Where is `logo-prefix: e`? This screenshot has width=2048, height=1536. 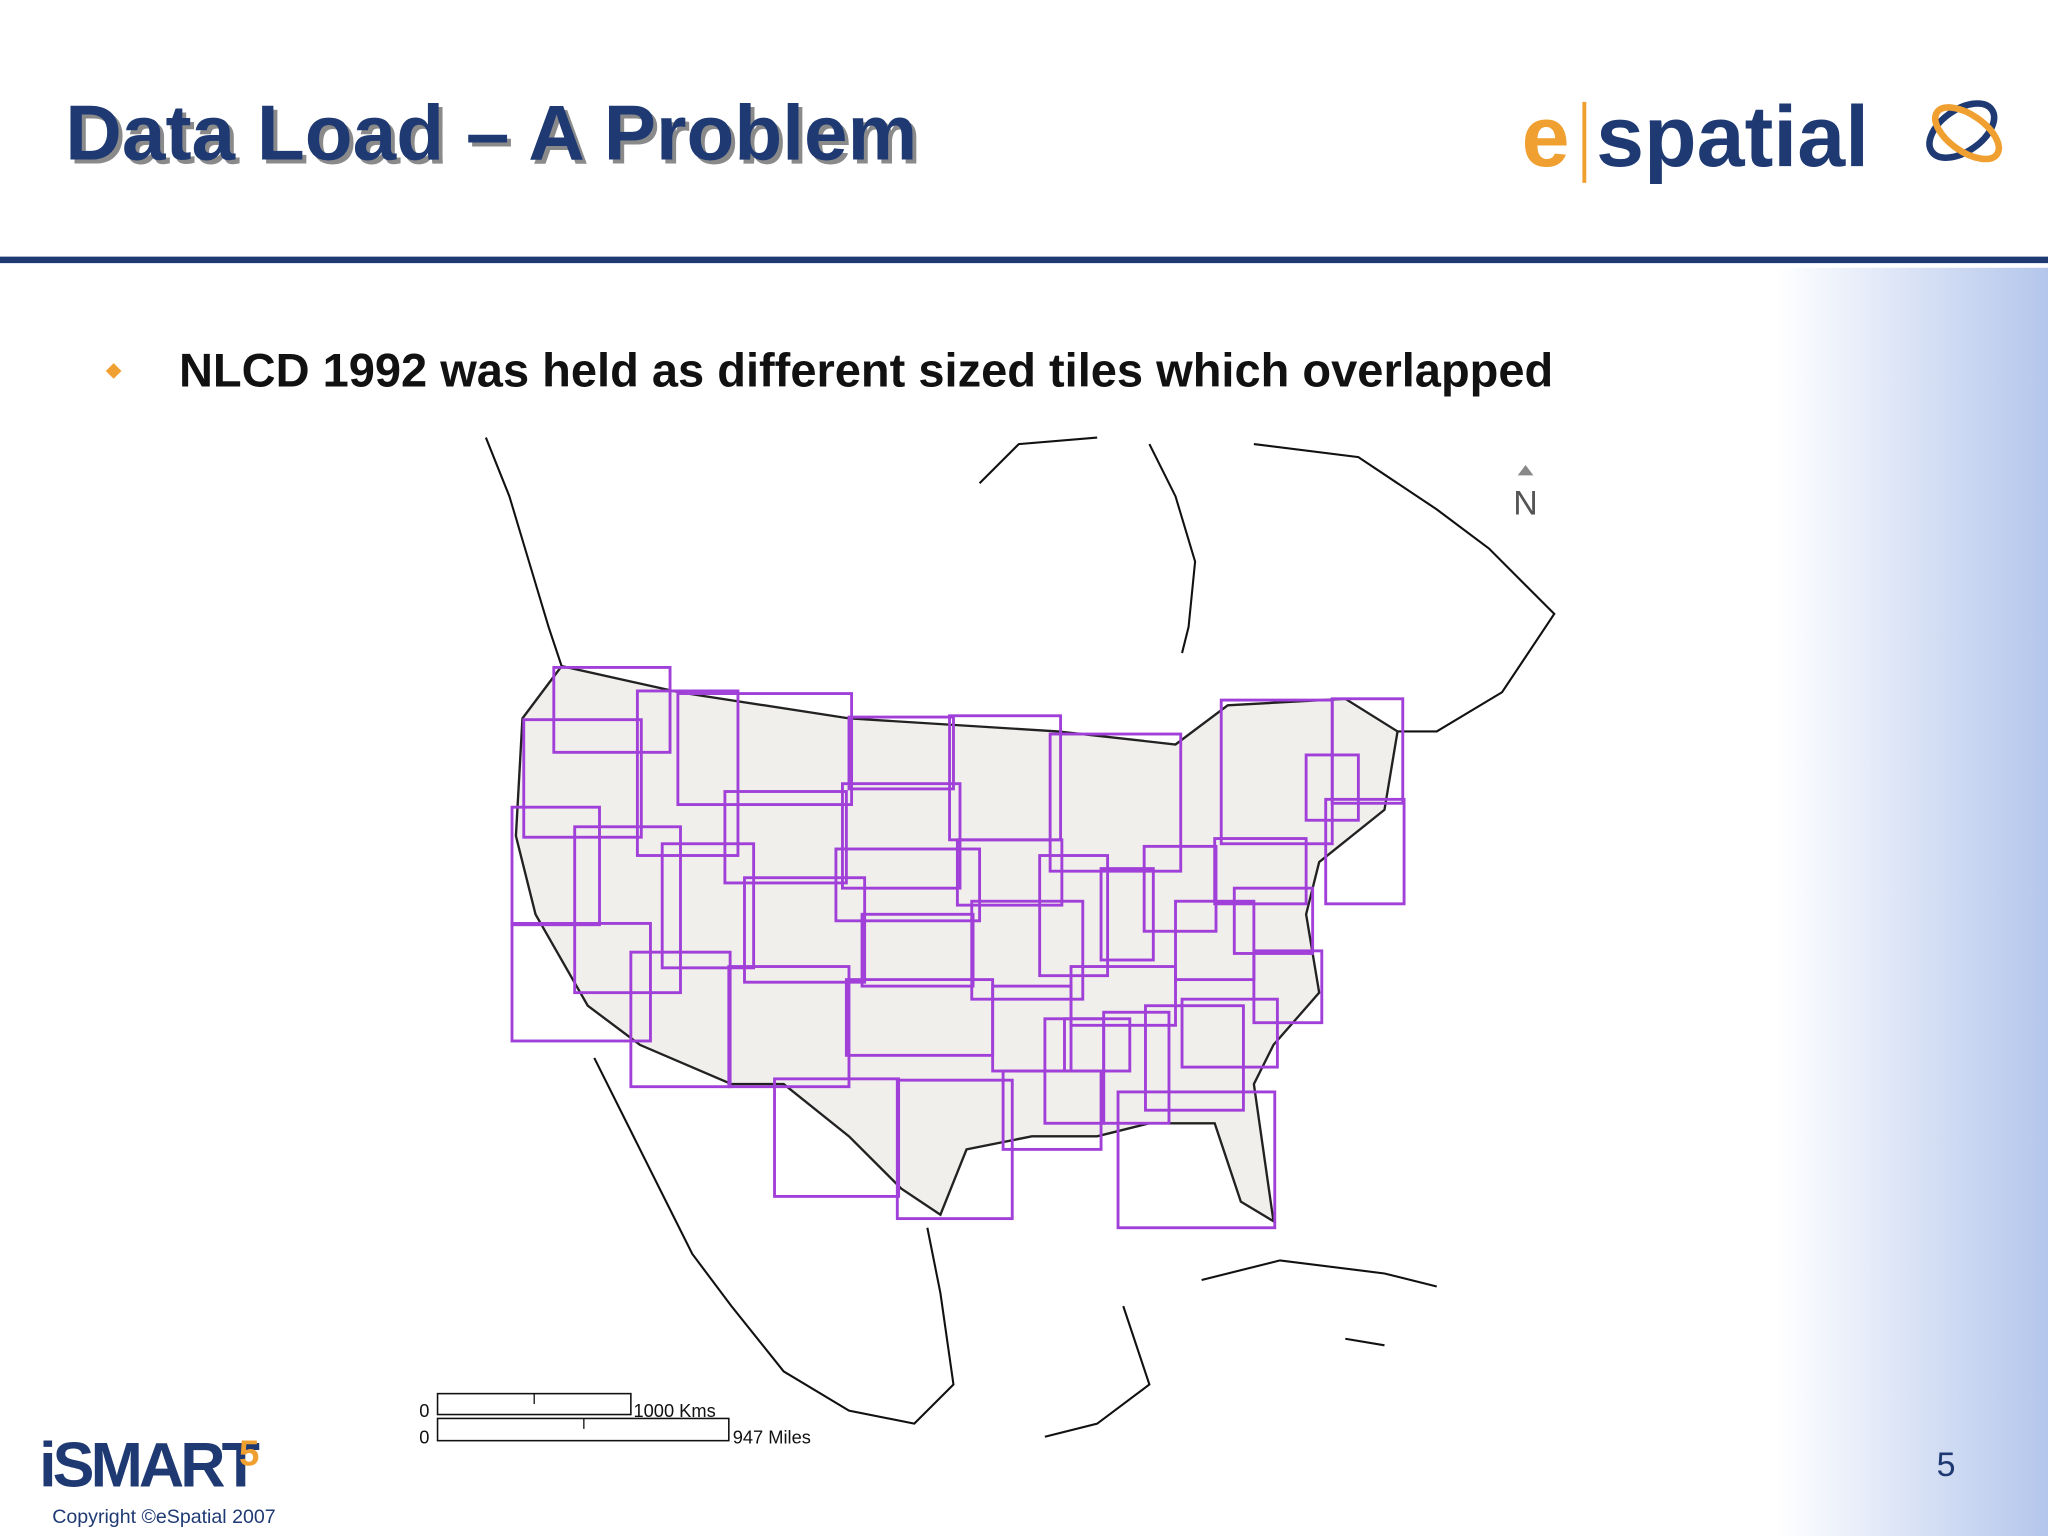 logo-prefix: e is located at coordinates (1546, 137).